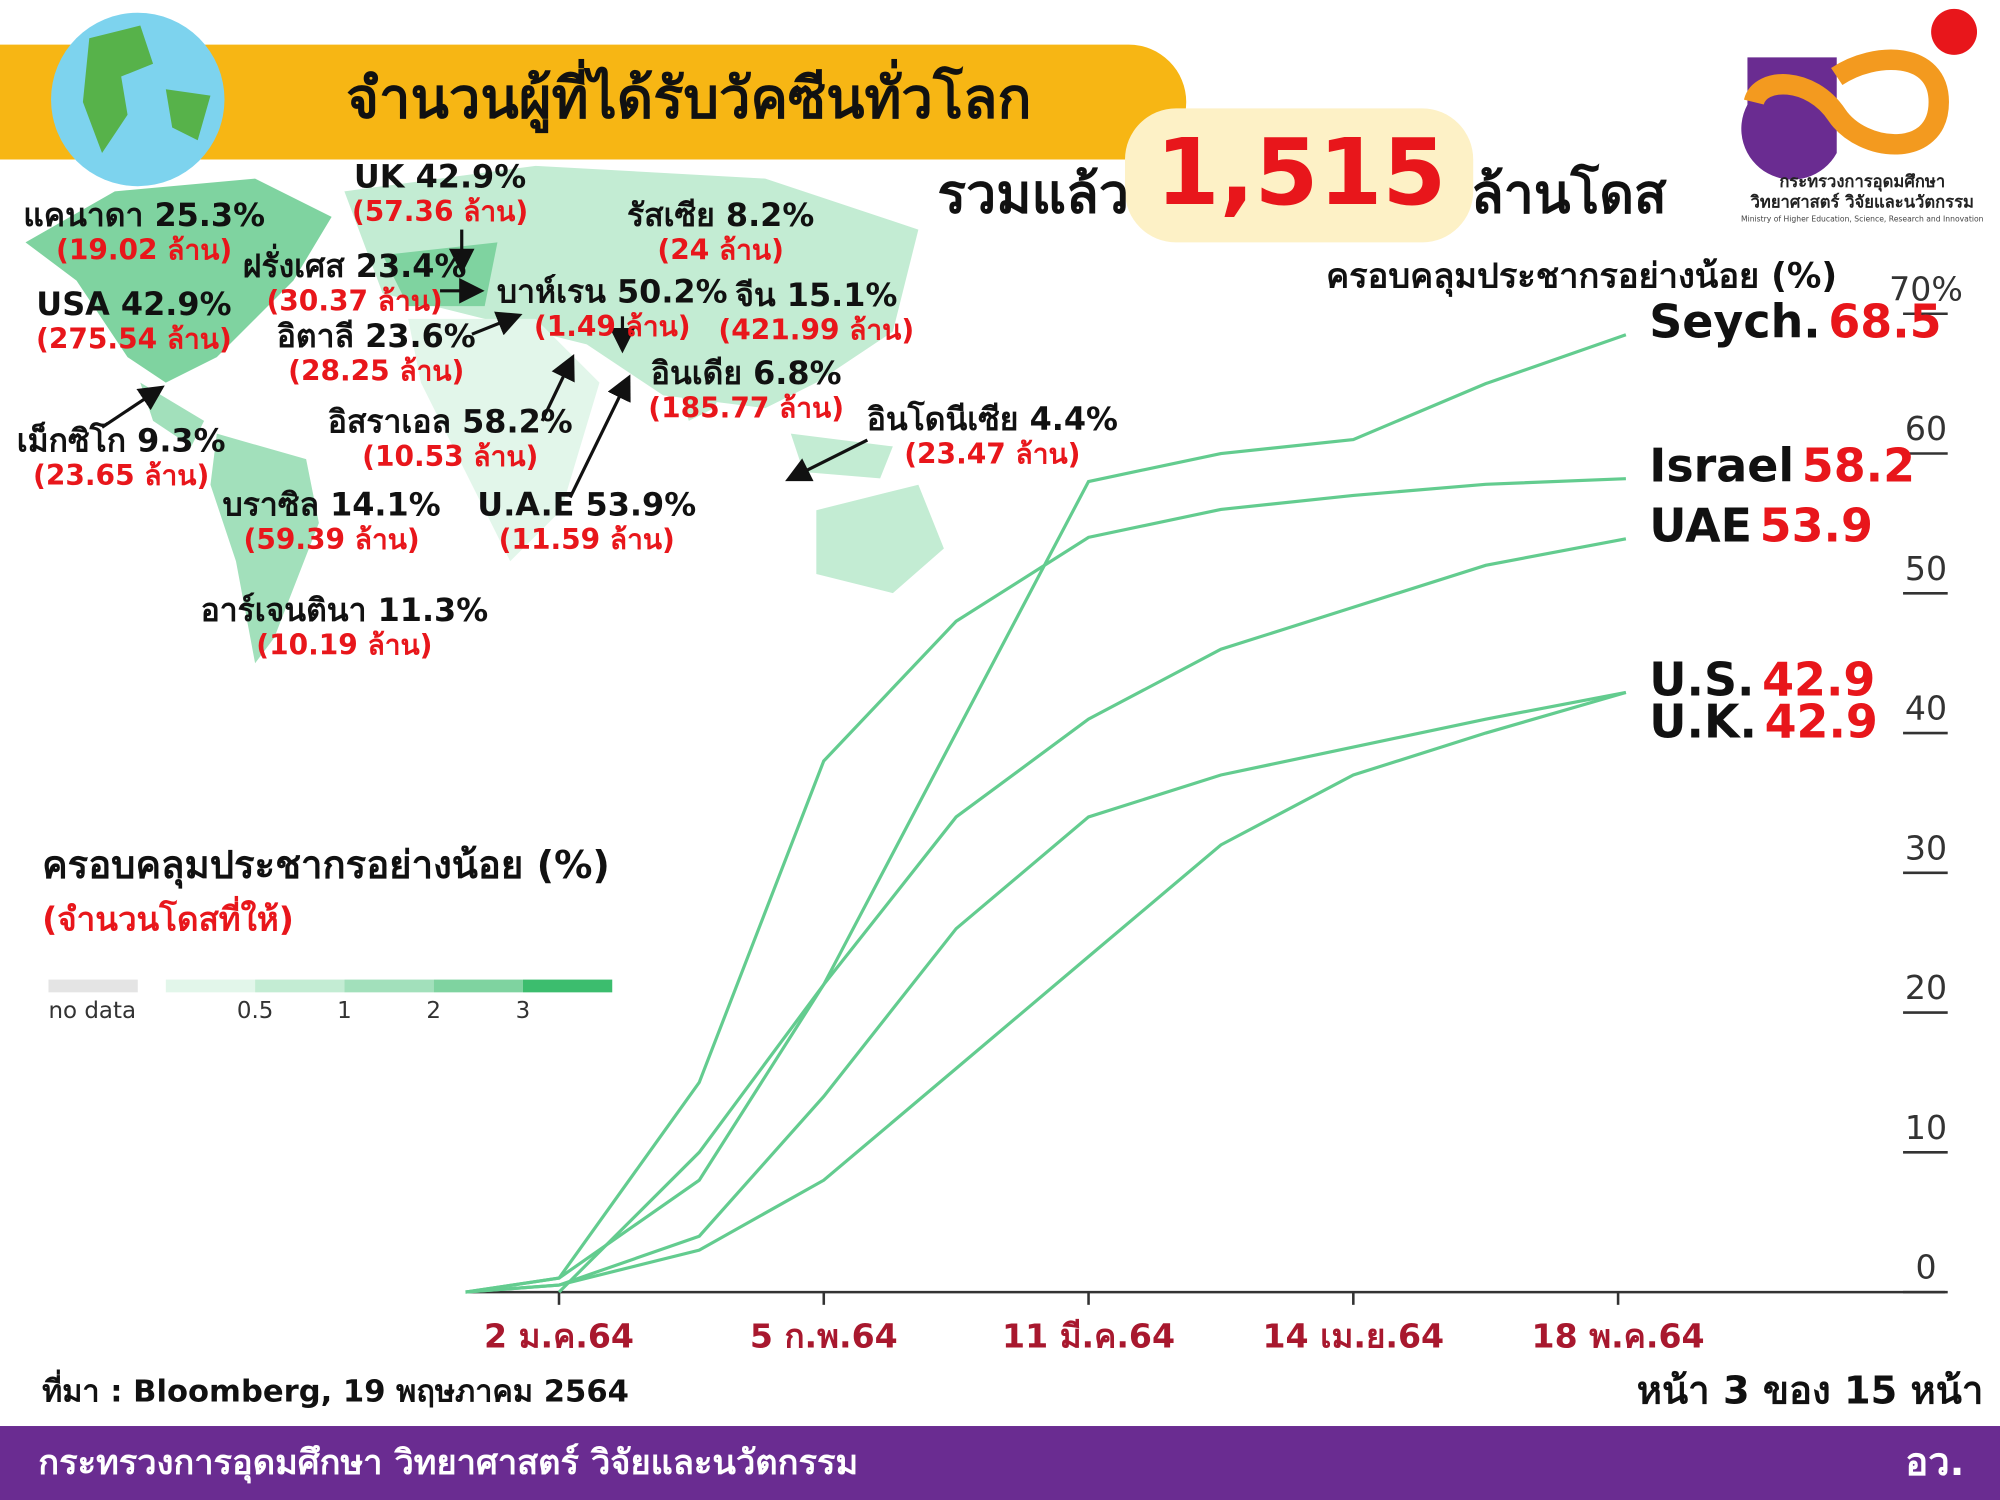  What do you see at coordinates (344, 645) in the screenshot?
I see `map-amount: (10.19 ล้าน)` at bounding box center [344, 645].